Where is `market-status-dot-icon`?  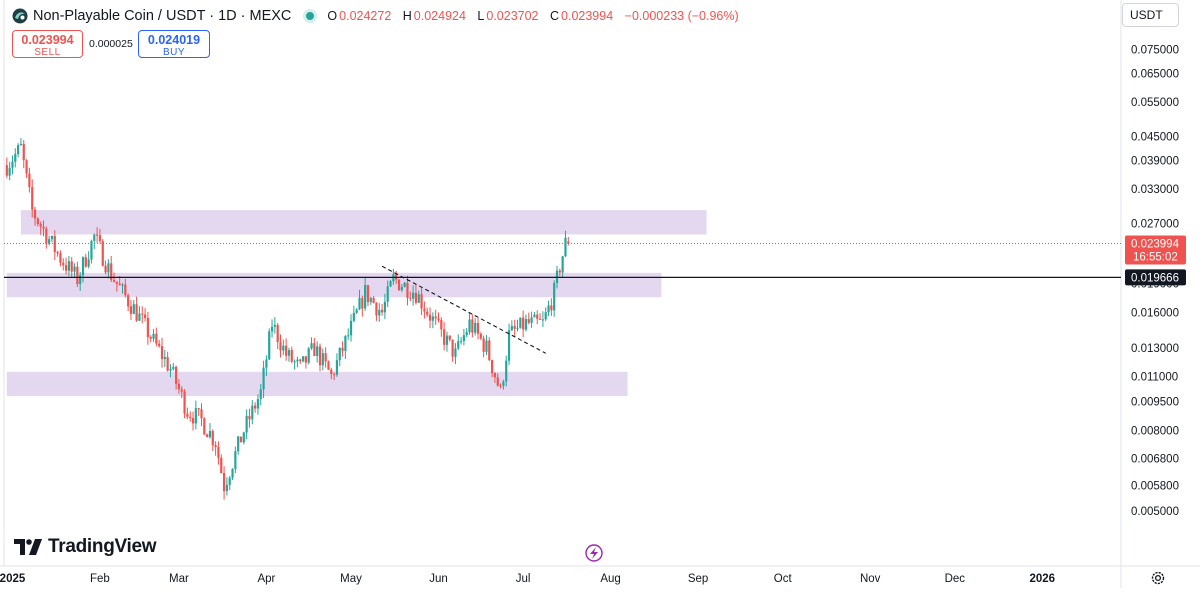
market-status-dot-icon is located at coordinates (310, 16).